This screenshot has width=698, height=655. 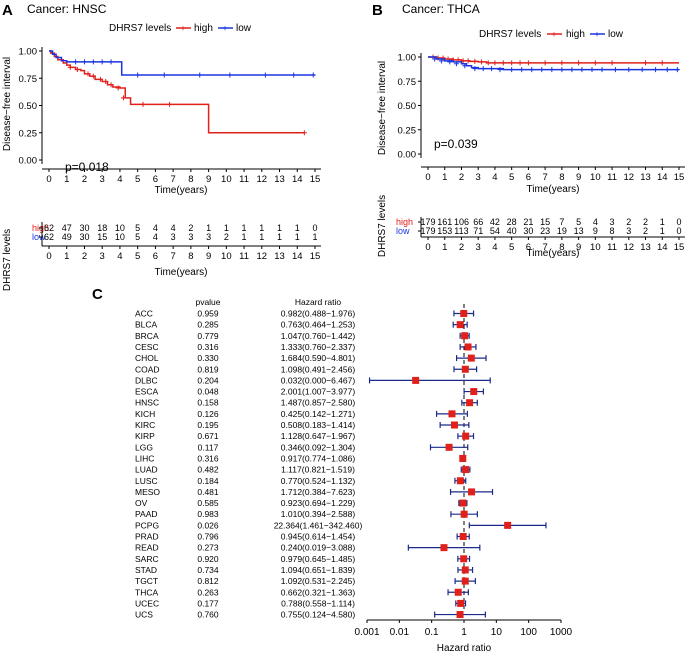 I want to click on forest-row-pvalue: 0.760, so click(x=208, y=615).